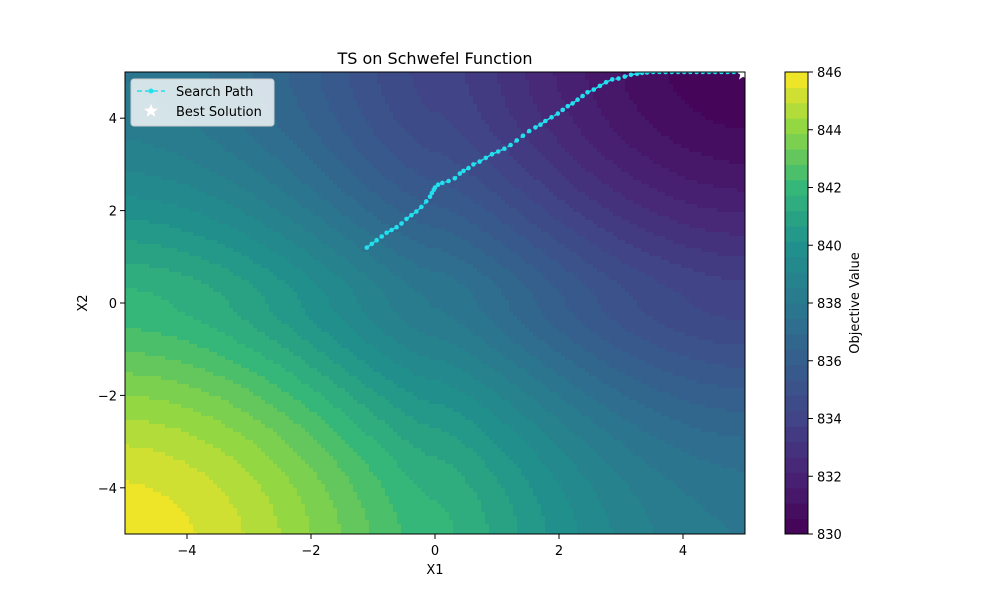 The image size is (1000, 600). I want to click on chart-title: TS on Schwefel Function, so click(434, 58).